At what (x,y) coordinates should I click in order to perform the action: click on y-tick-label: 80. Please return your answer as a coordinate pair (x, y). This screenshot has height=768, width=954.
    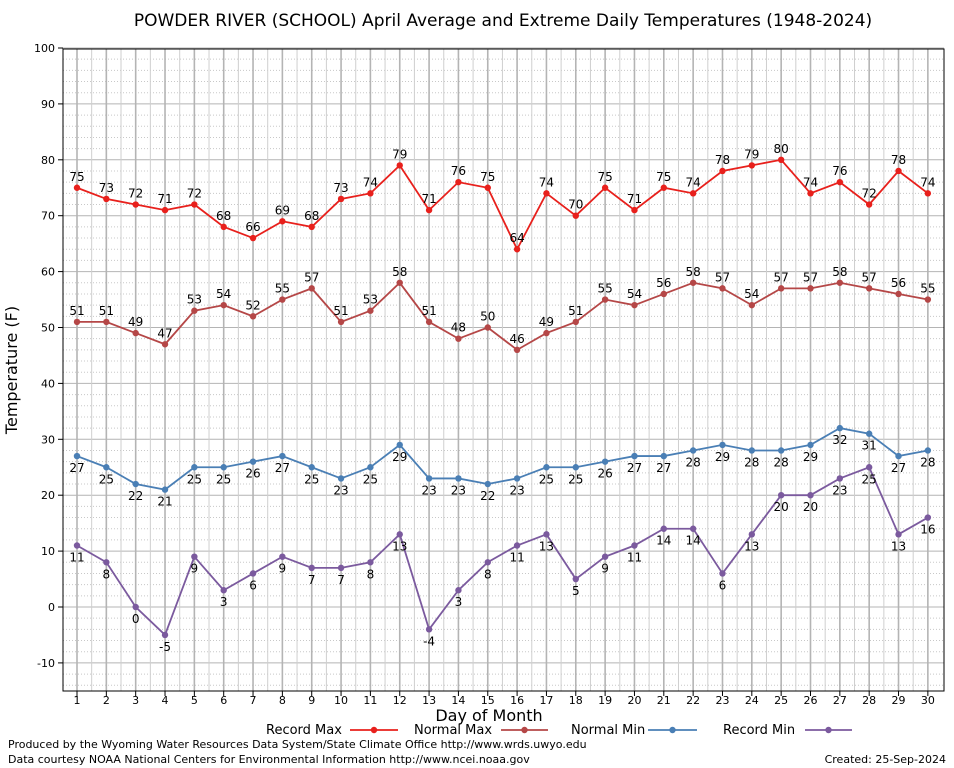
    Looking at the image, I should click on (48, 160).